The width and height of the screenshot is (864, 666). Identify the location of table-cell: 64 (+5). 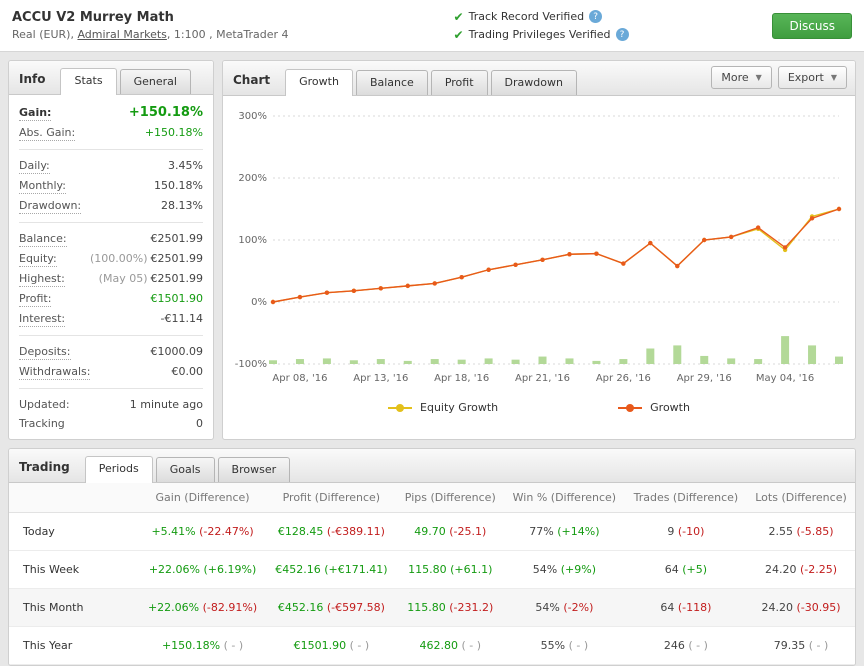
(686, 569).